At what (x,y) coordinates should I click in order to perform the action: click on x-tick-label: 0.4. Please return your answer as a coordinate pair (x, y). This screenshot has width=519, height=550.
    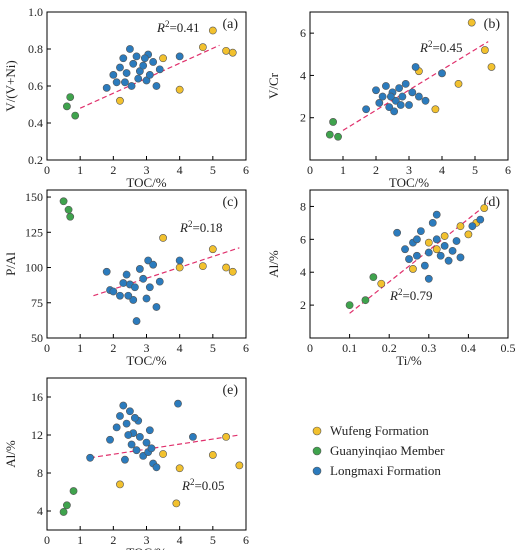
    Looking at the image, I should click on (468, 348).